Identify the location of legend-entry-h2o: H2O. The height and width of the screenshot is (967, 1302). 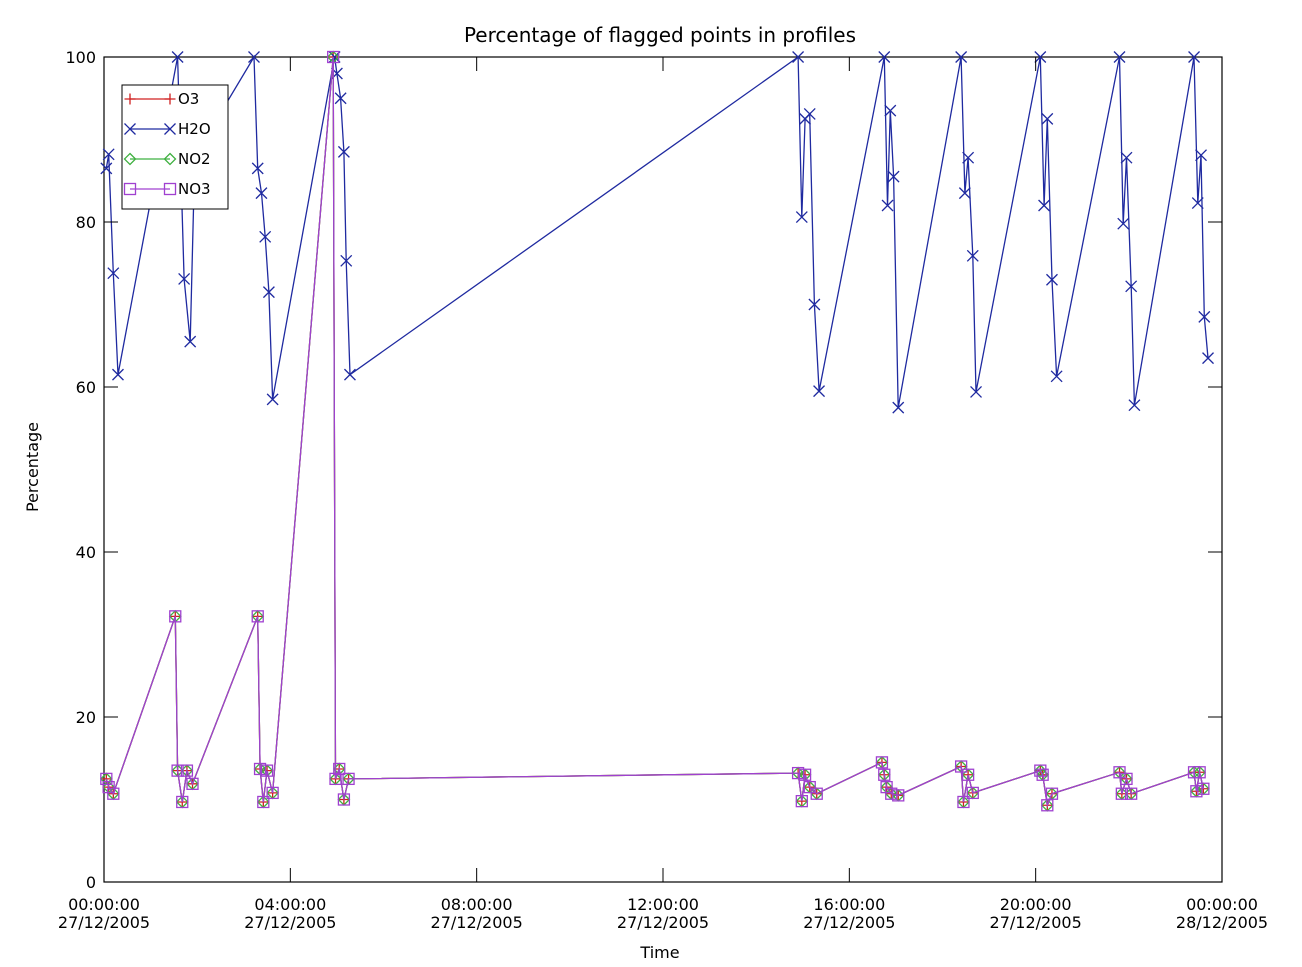
(167, 129).